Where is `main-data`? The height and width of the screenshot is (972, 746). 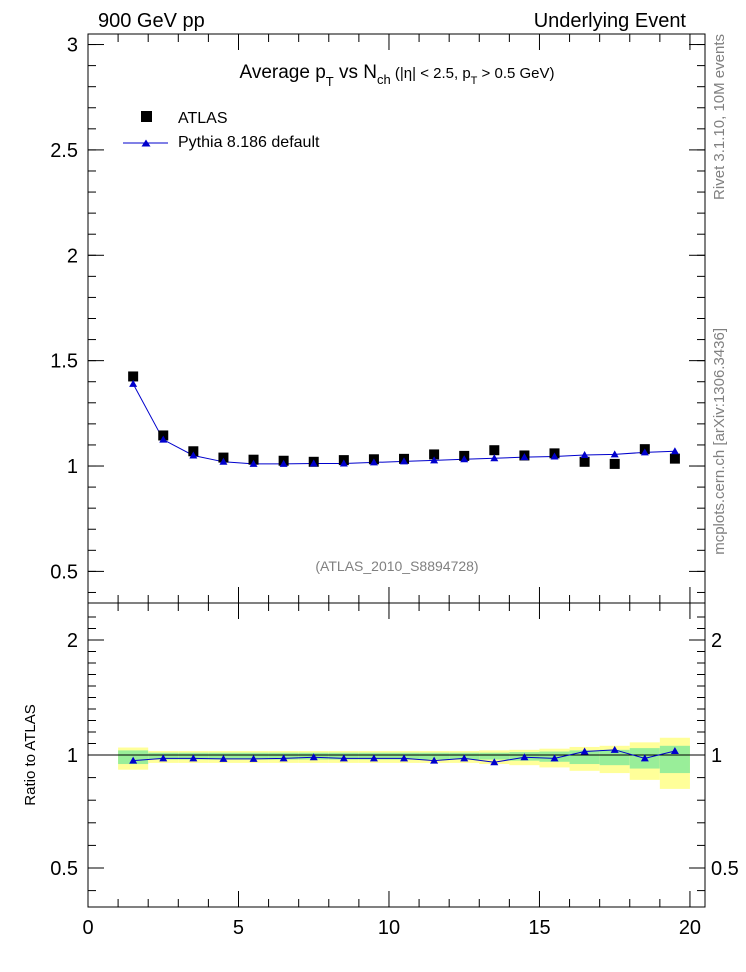 main-data is located at coordinates (404, 420).